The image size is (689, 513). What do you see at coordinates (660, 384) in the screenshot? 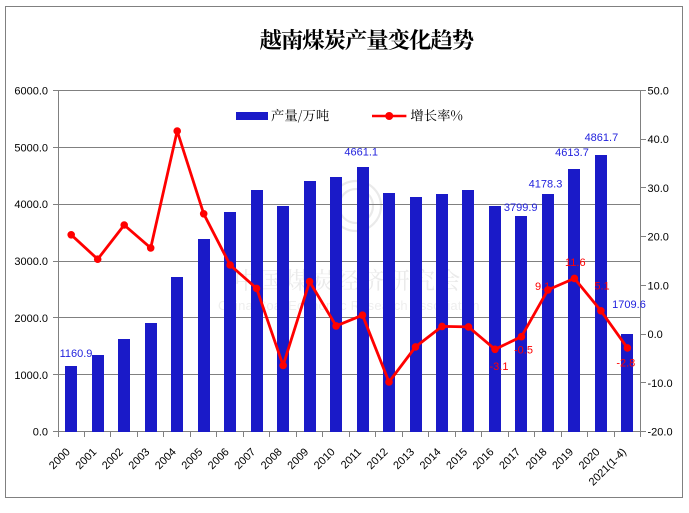
I see `svg-text: -10.0` at bounding box center [660, 384].